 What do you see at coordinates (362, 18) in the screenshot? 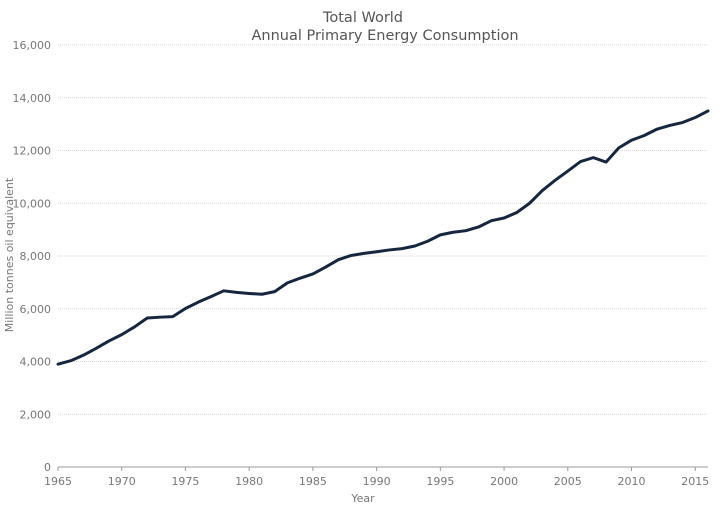
I see `chart-title: Total World` at bounding box center [362, 18].